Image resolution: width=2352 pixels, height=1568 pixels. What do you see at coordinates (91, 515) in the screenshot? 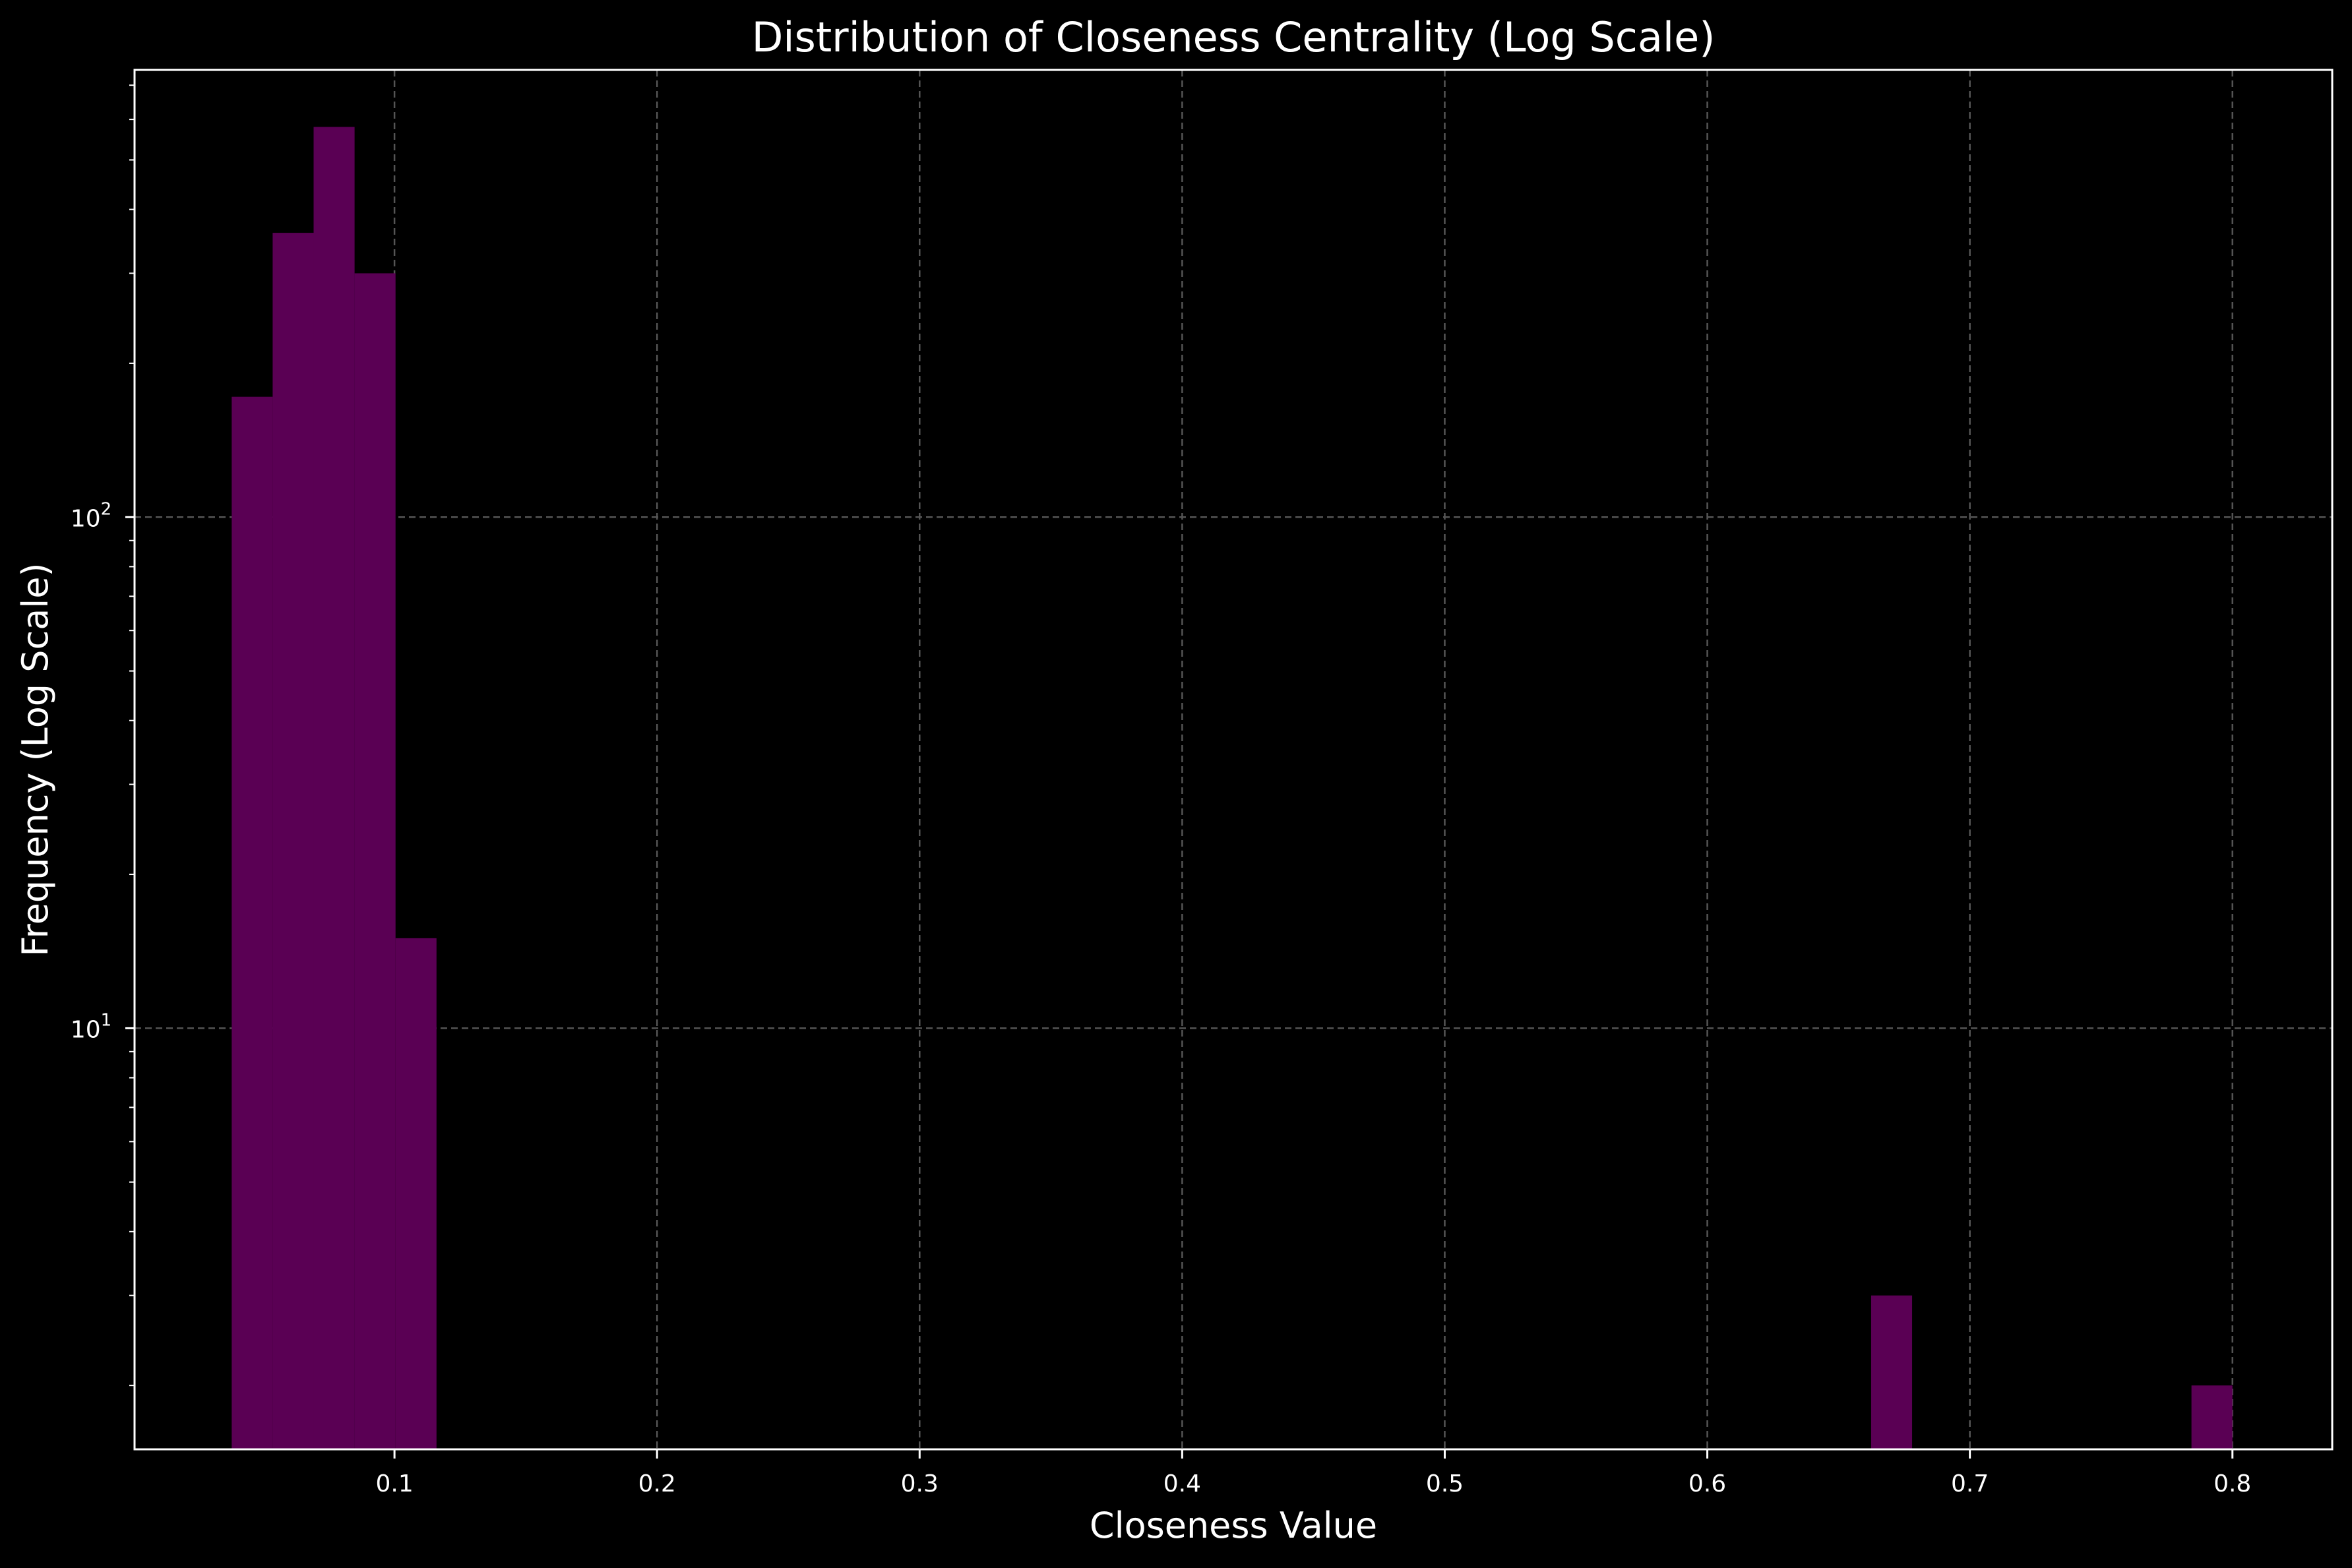
I see `y-tick-label: 102` at bounding box center [91, 515].